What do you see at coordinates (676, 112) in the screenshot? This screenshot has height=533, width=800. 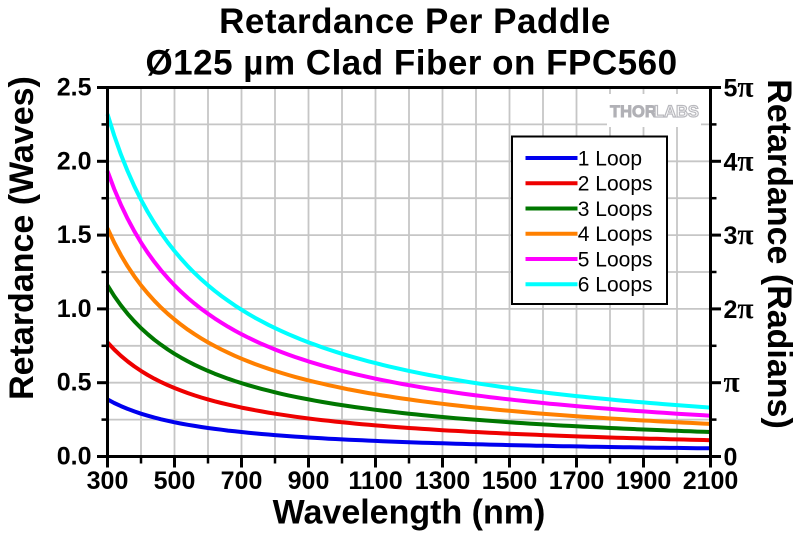 I see `svg-text: LABS` at bounding box center [676, 112].